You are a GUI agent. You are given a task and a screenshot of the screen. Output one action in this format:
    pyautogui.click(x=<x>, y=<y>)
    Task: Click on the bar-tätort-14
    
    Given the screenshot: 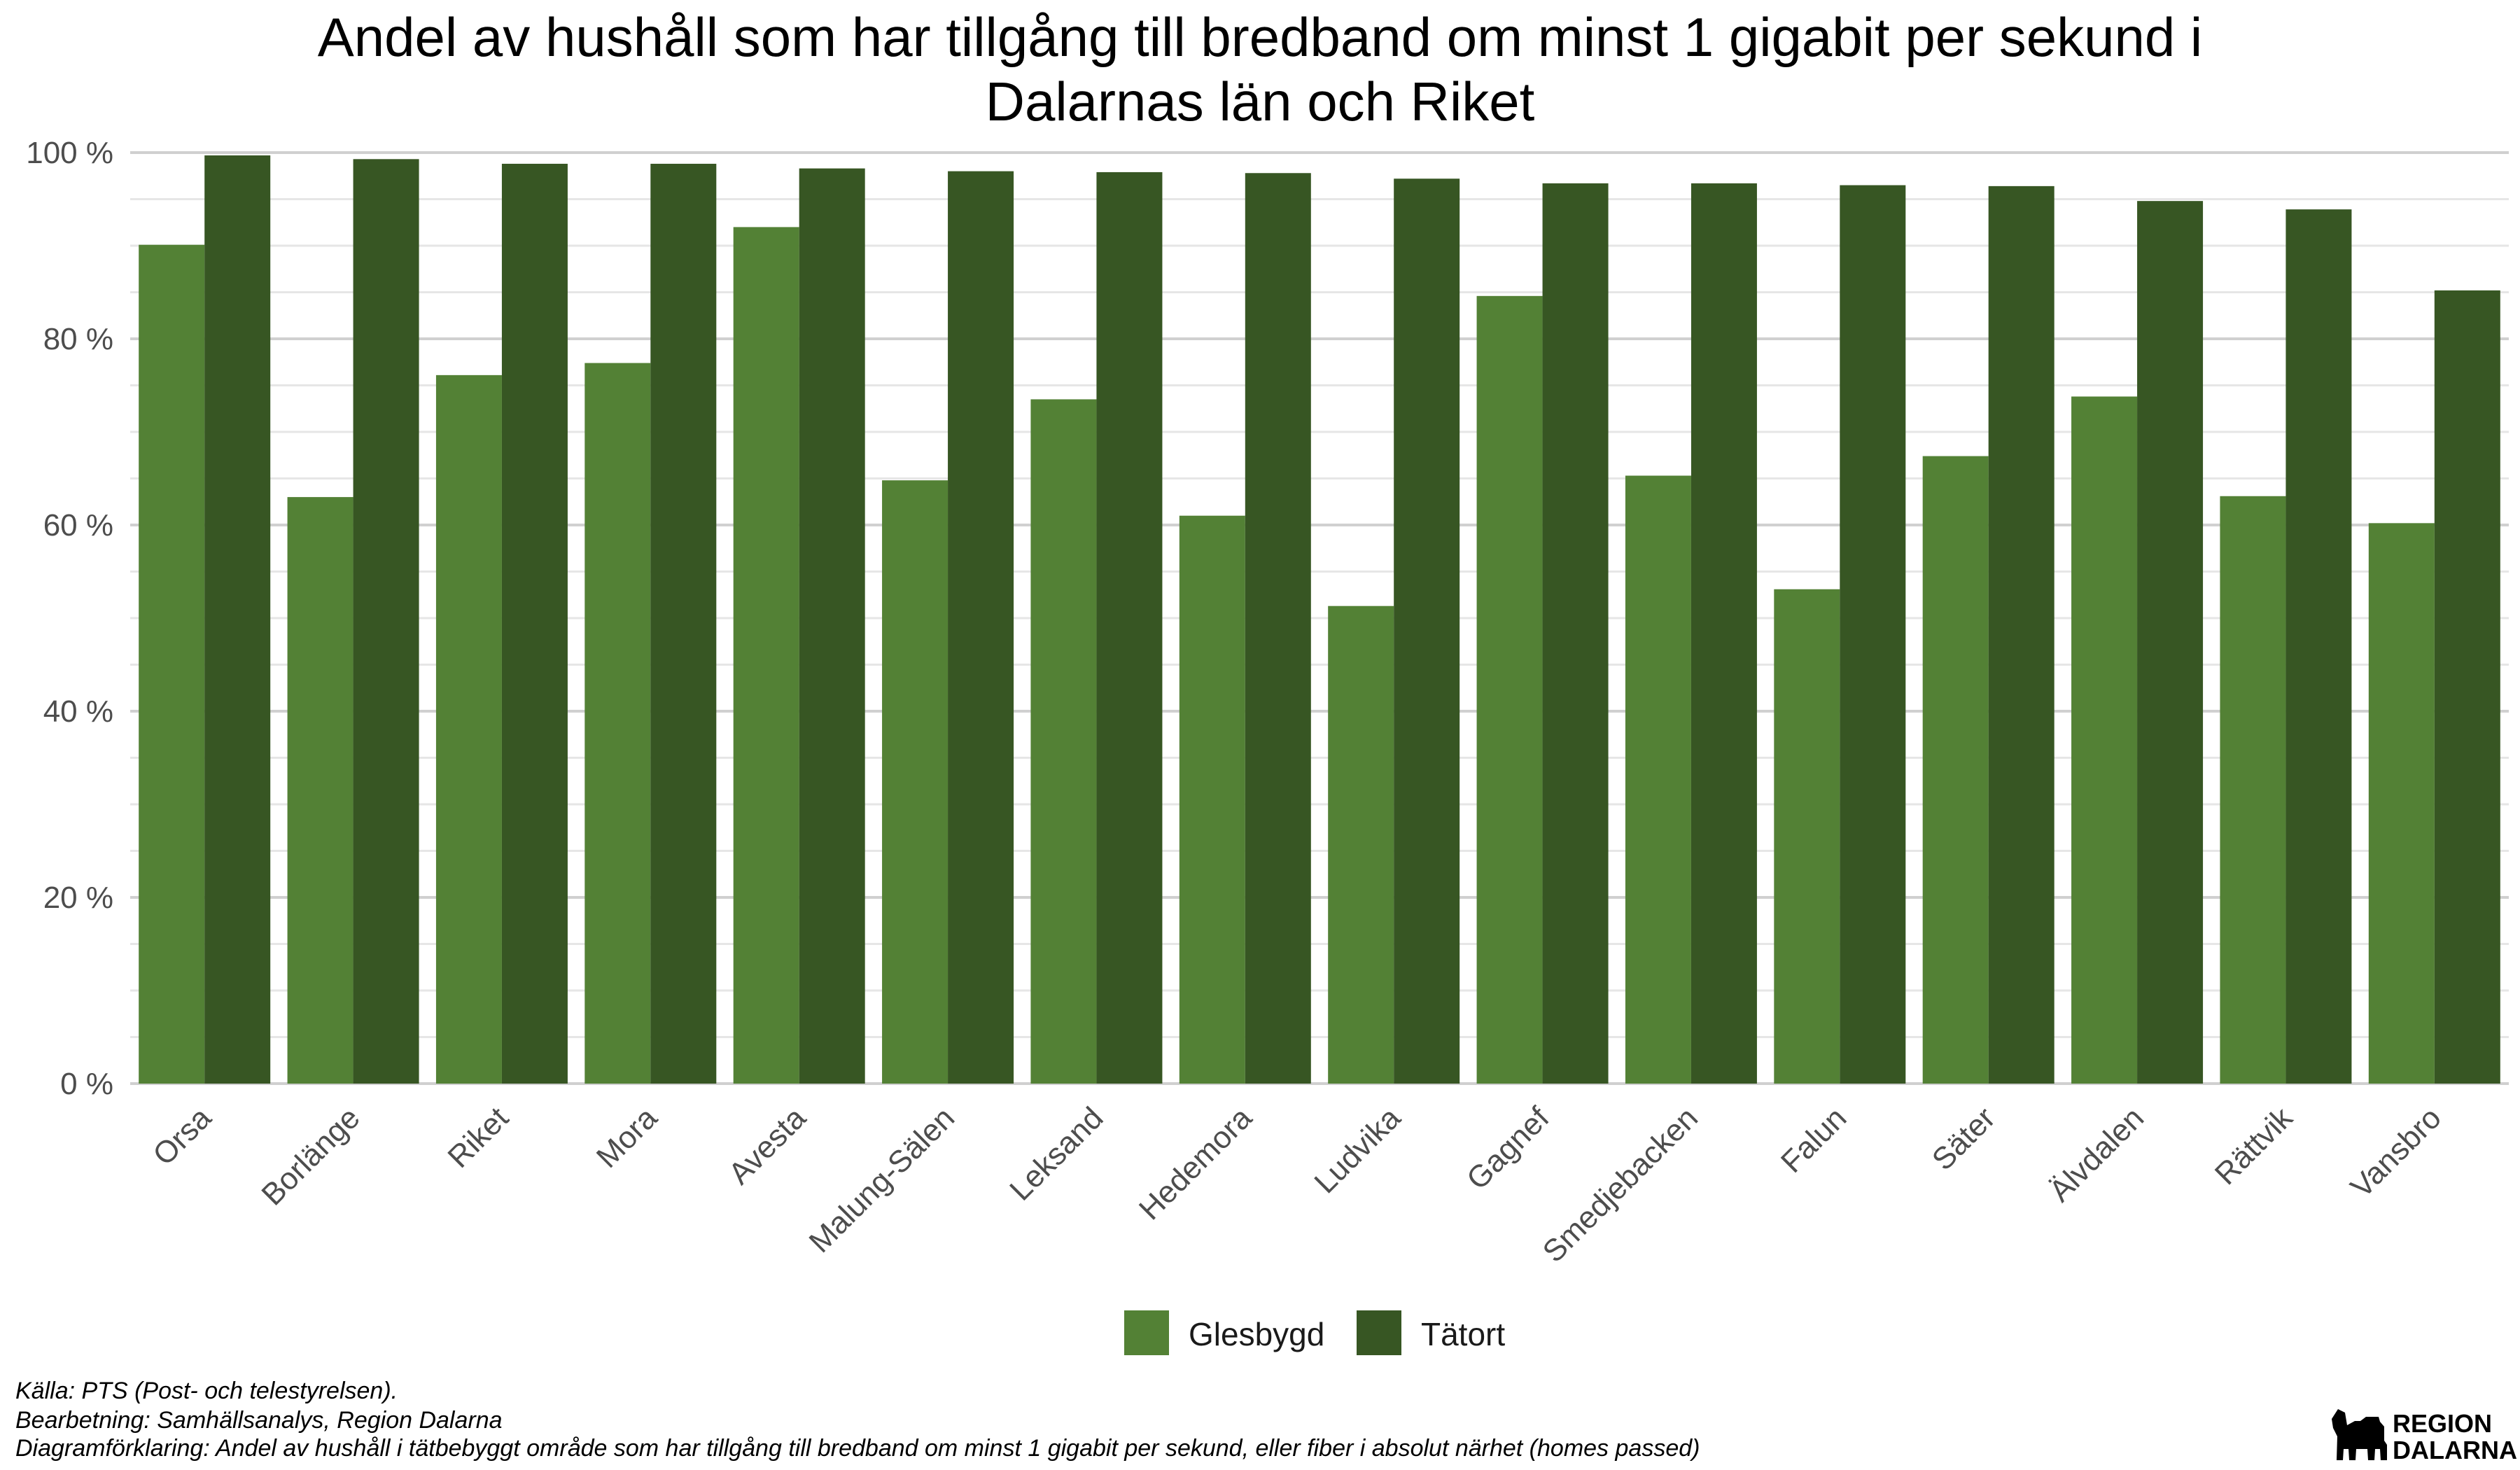 What is the action you would take?
    pyautogui.click(x=2319, y=646)
    